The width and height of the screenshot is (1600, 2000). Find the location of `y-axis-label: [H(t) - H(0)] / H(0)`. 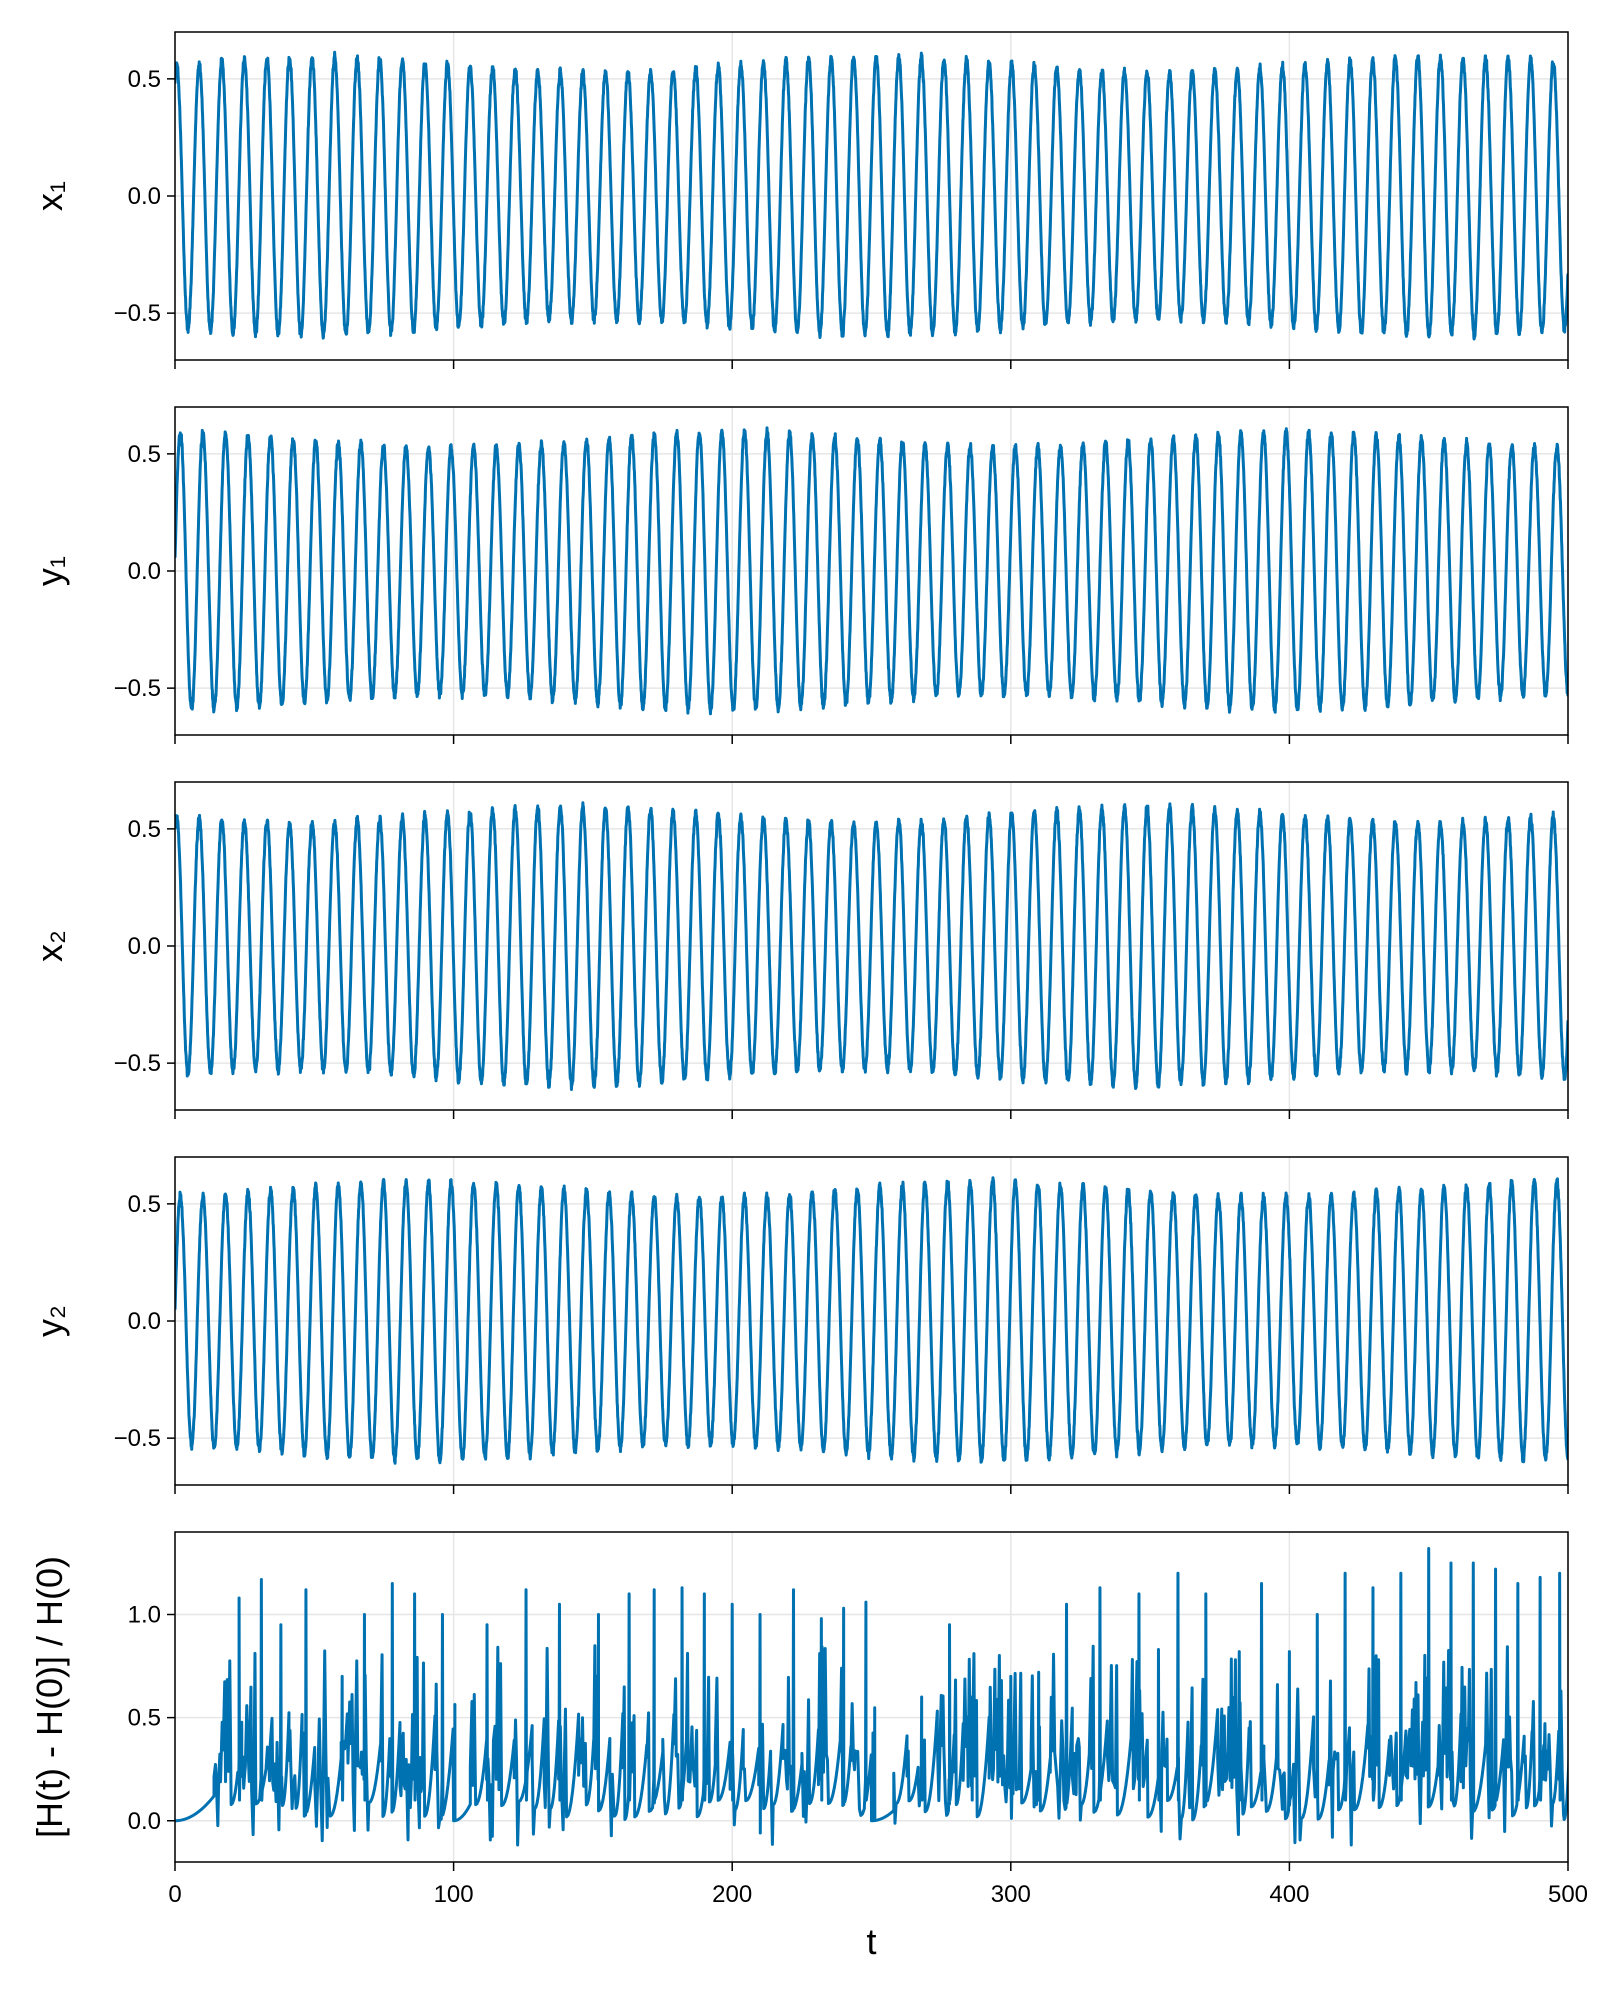

y-axis-label: [H(t) - H(0)] / H(0) is located at coordinates (49, 1697).